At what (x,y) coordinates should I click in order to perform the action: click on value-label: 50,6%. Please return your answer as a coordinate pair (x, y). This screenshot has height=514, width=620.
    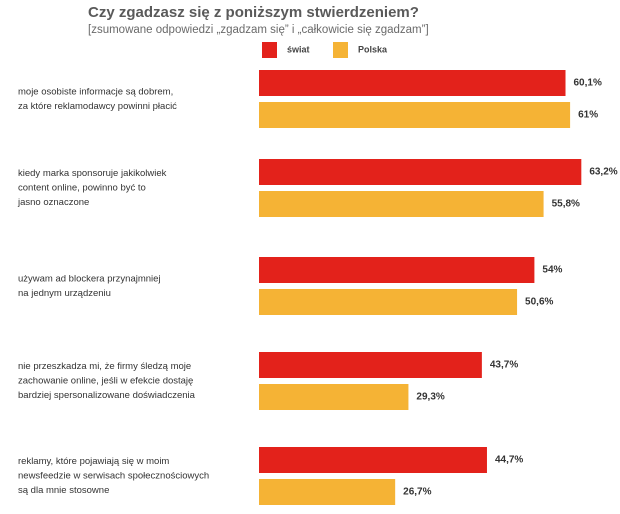
    Looking at the image, I should click on (539, 302).